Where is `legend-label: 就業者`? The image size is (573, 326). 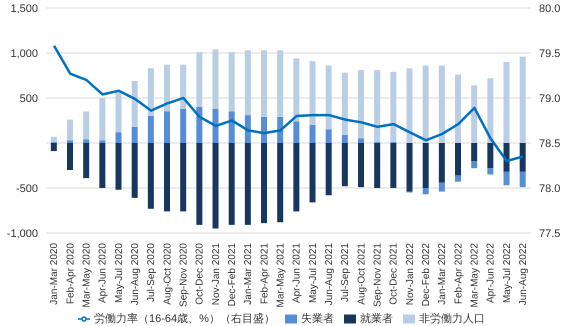
legend-label: 就業者 is located at coordinates (376, 319).